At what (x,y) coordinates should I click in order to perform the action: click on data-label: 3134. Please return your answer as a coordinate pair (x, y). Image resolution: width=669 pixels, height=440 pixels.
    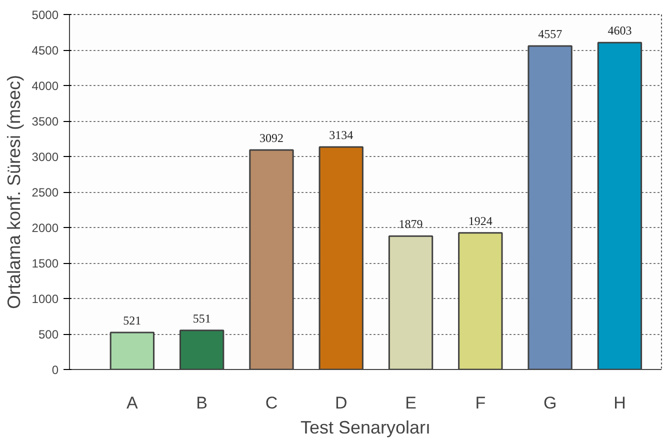
    Looking at the image, I should click on (341, 135).